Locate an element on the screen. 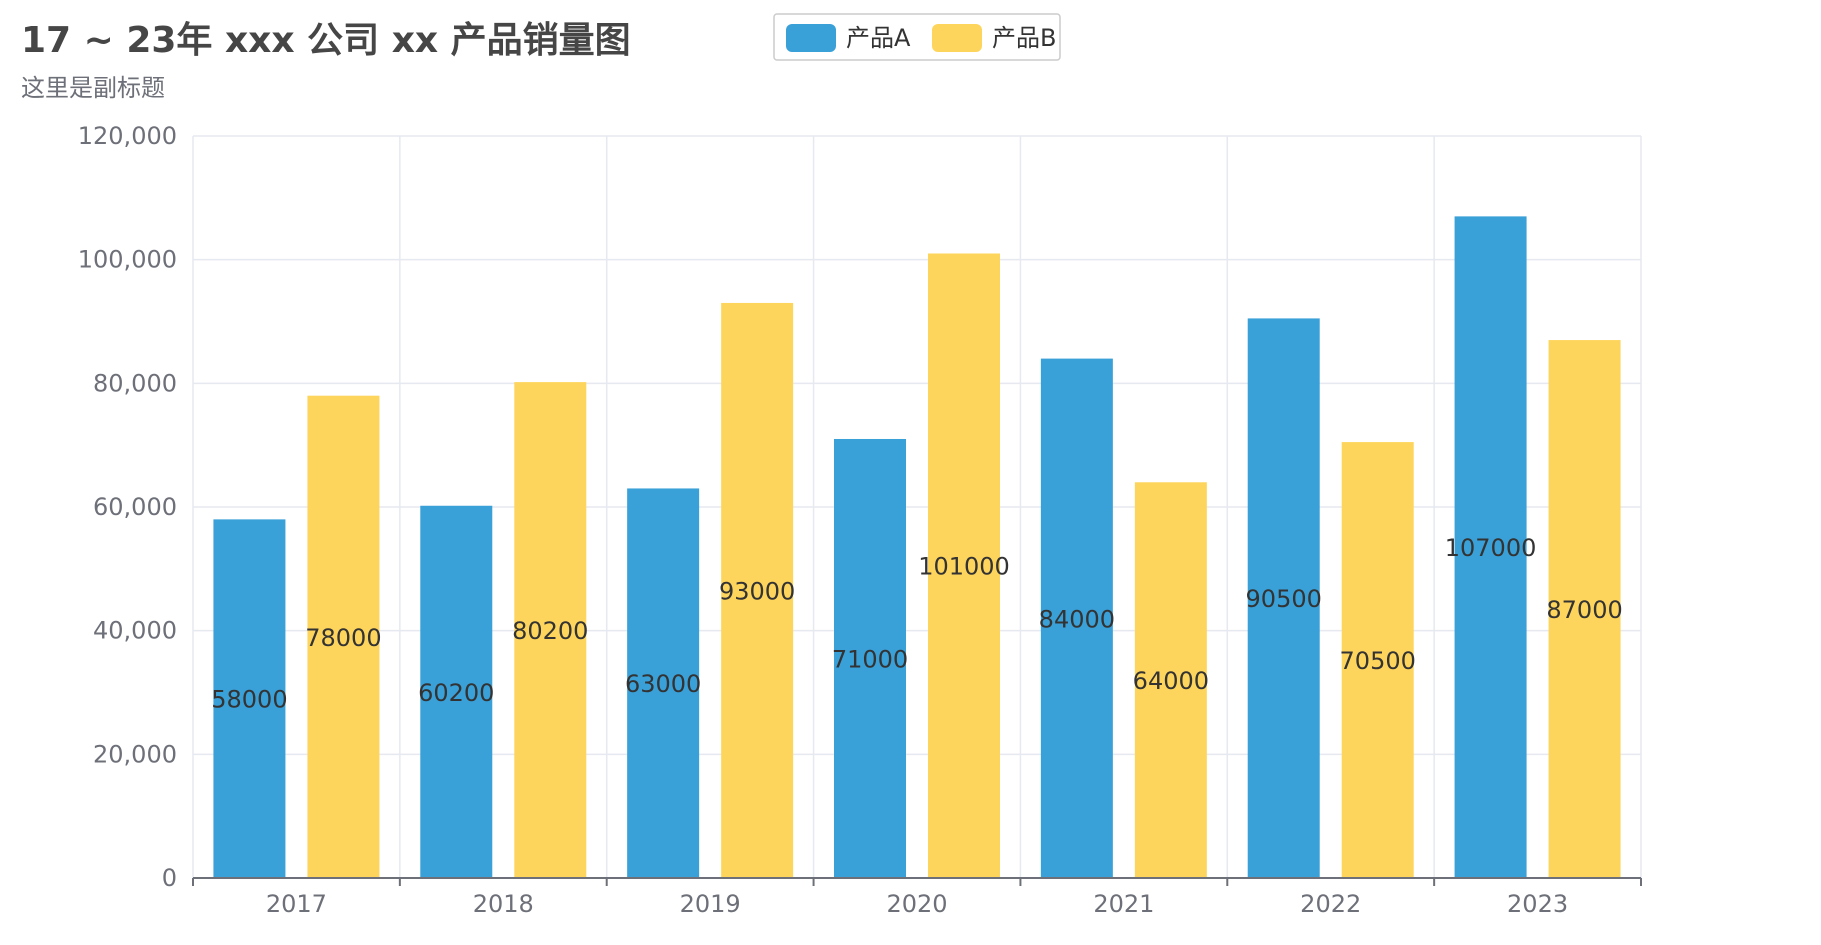  y-tick-label: 0 is located at coordinates (169, 878).